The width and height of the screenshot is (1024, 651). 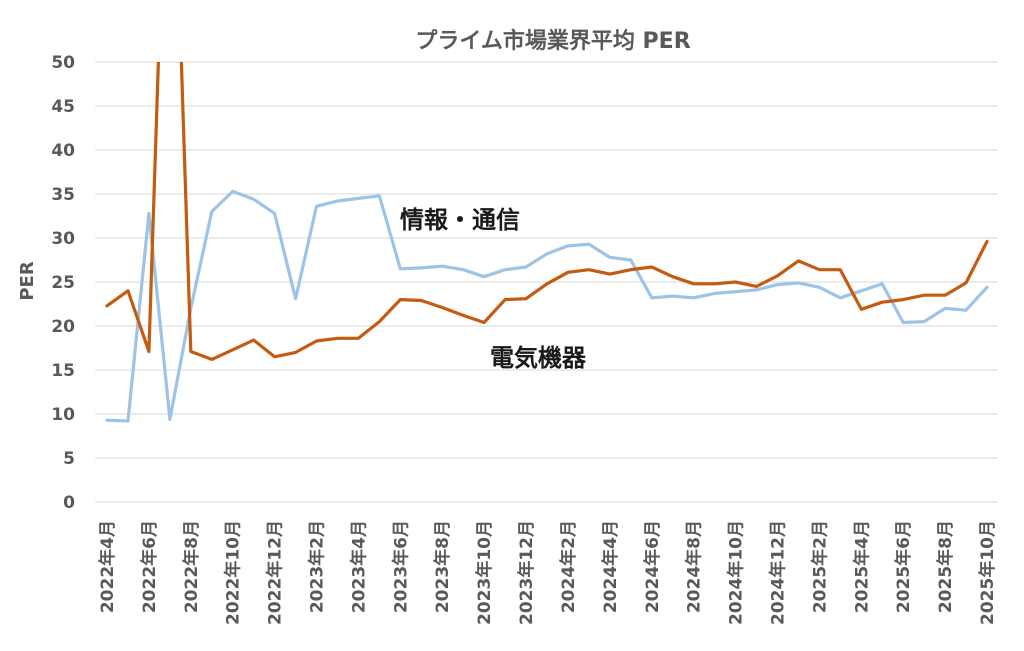 I want to click on x-tick-label: 2023年2月, so click(x=317, y=566).